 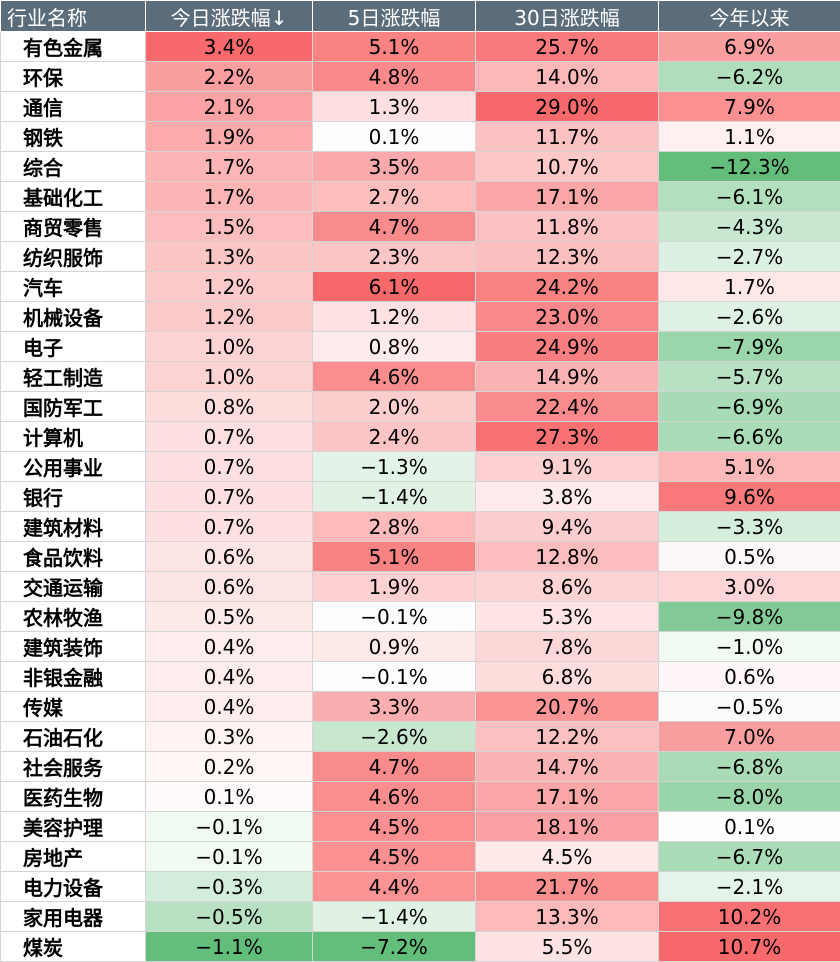 What do you see at coordinates (749, 77) in the screenshot?
I see `ytd-change-cell: −6.2%` at bounding box center [749, 77].